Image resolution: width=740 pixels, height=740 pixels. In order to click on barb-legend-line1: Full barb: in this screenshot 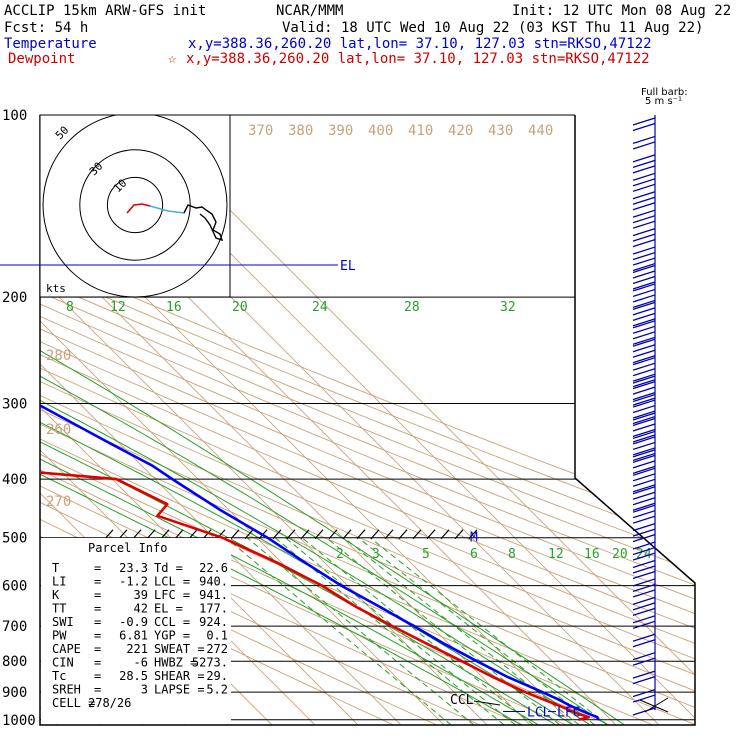, I will do `click(664, 92)`.